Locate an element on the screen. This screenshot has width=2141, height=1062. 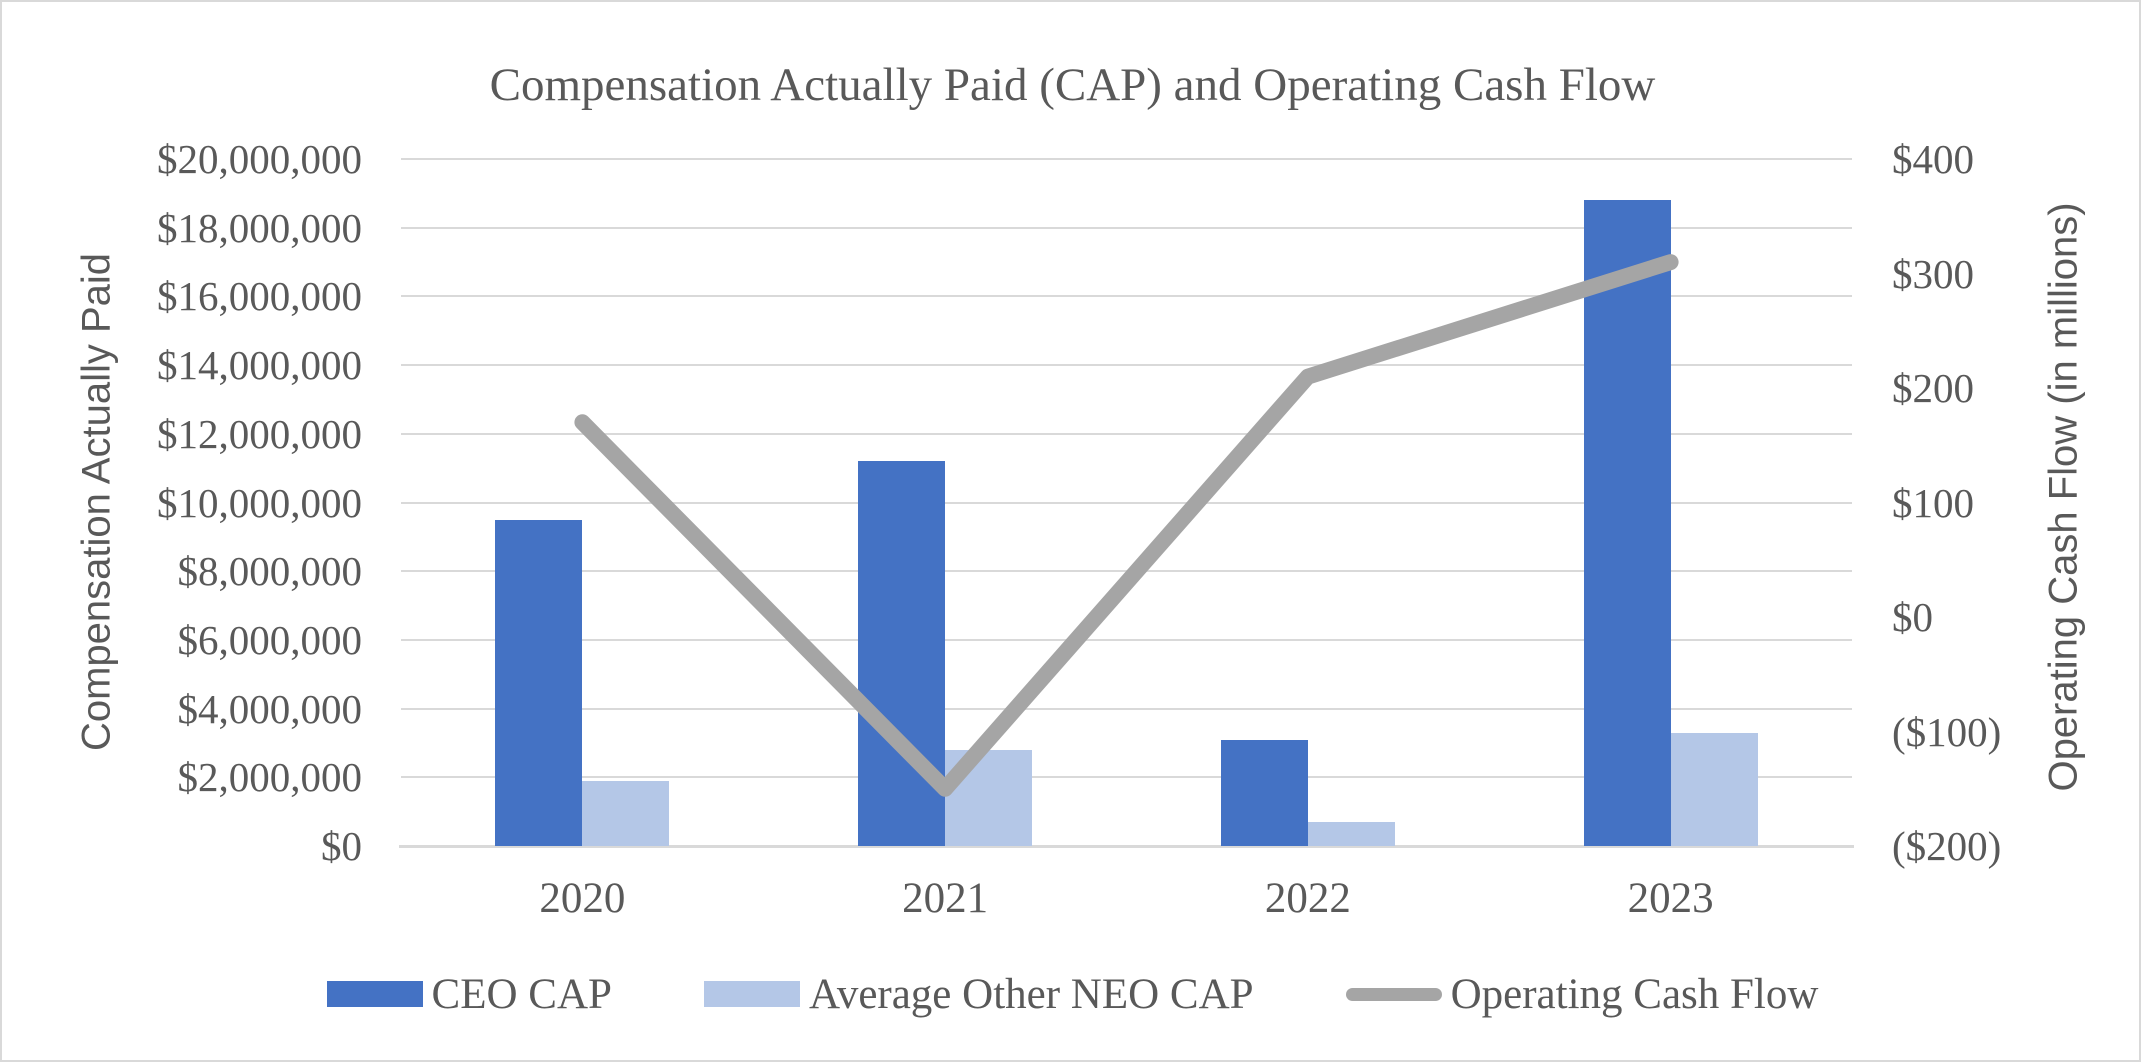
bar-avg-neo-cap-2022 is located at coordinates (1351, 833).